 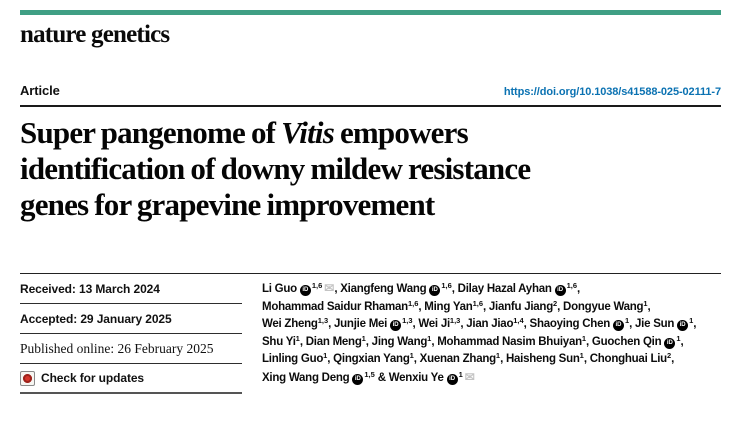 I want to click on accepted-date-text: Accepted: 29 January 2025, so click(x=96, y=318).